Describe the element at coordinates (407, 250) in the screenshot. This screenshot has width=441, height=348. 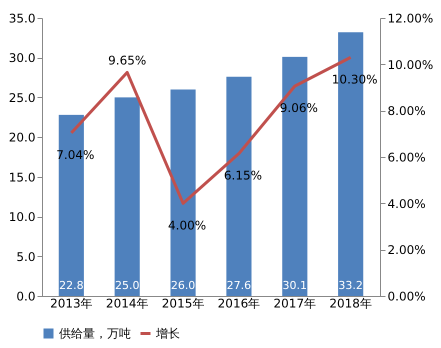
I see `y2-tick-label: 2.00%` at that location.